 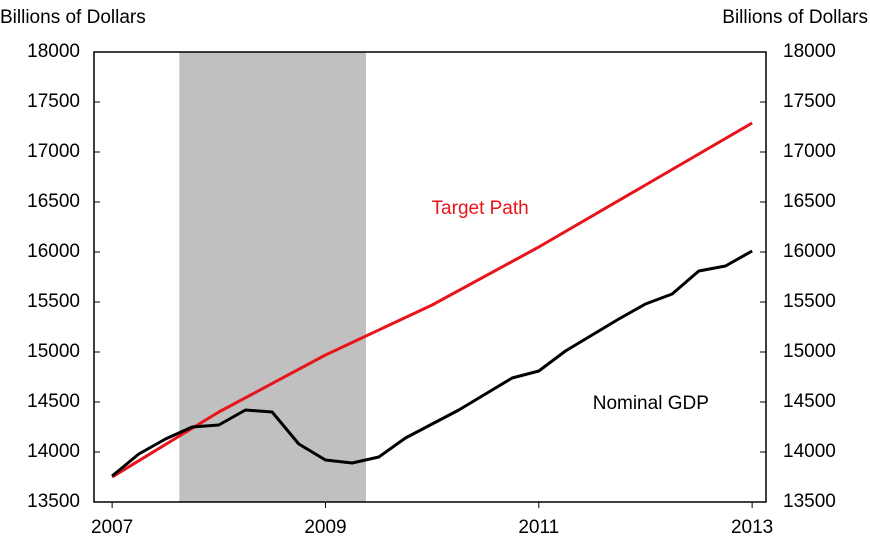 What do you see at coordinates (651, 403) in the screenshot?
I see `annotation: Nominal GDP` at bounding box center [651, 403].